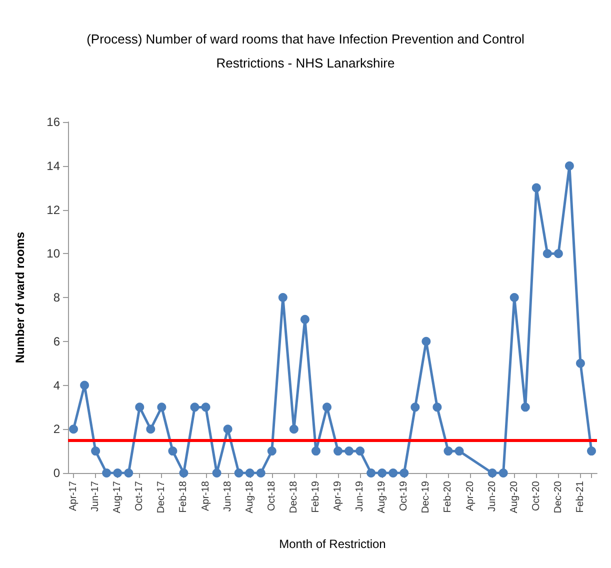 This screenshot has width=611, height=568. What do you see at coordinates (184, 496) in the screenshot?
I see `x-tick-label: Feb-18` at bounding box center [184, 496].